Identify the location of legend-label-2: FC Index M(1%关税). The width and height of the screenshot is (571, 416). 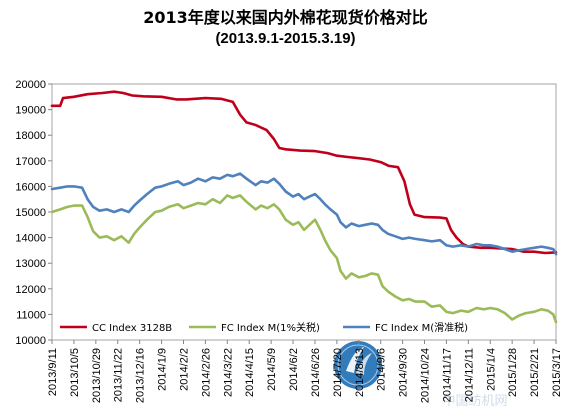
(270, 327).